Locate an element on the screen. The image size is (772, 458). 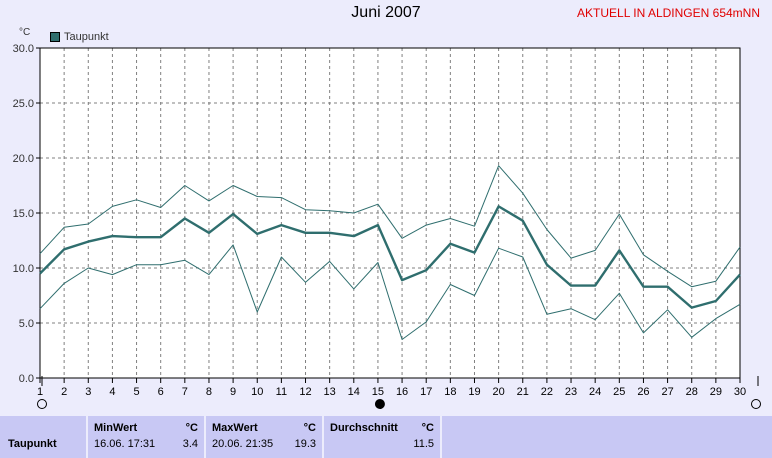
x-tick-label: 13 is located at coordinates (330, 392).